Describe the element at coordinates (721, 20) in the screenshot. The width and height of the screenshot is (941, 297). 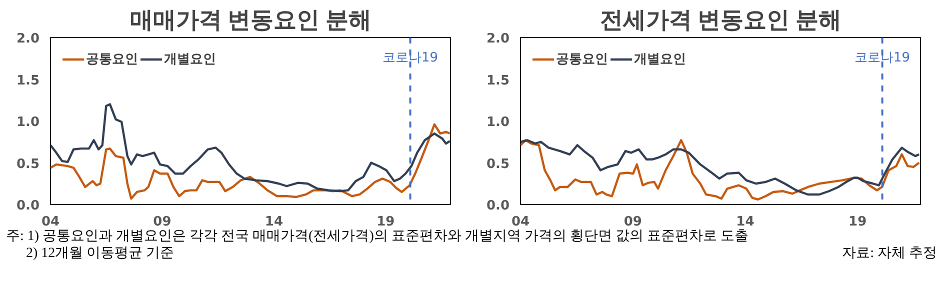
I see `chart-title: 전세가격 변동요인 분해` at that location.